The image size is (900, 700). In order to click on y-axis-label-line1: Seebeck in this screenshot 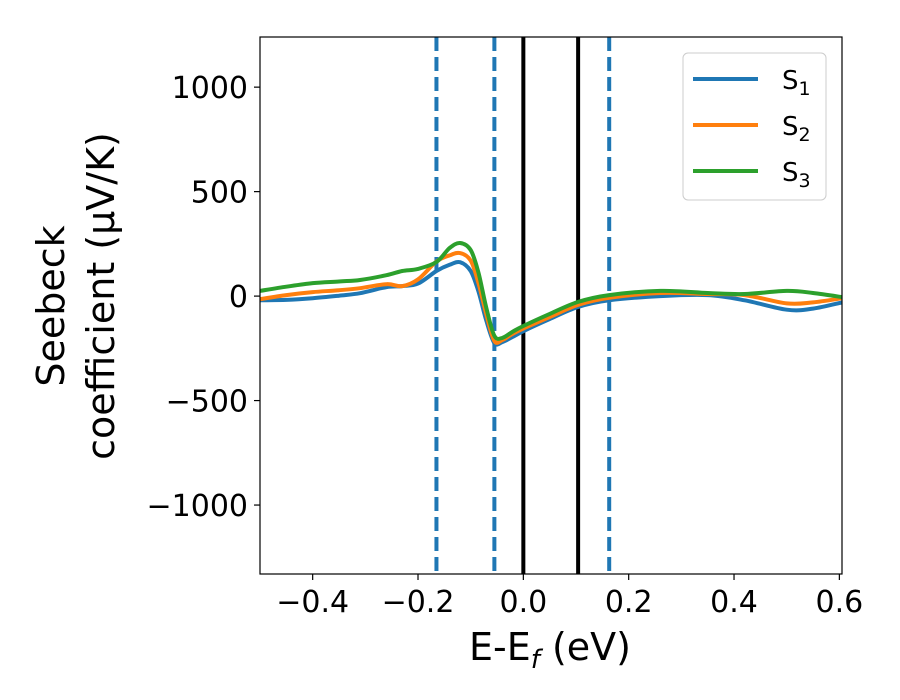, I will do `click(51, 305)`.